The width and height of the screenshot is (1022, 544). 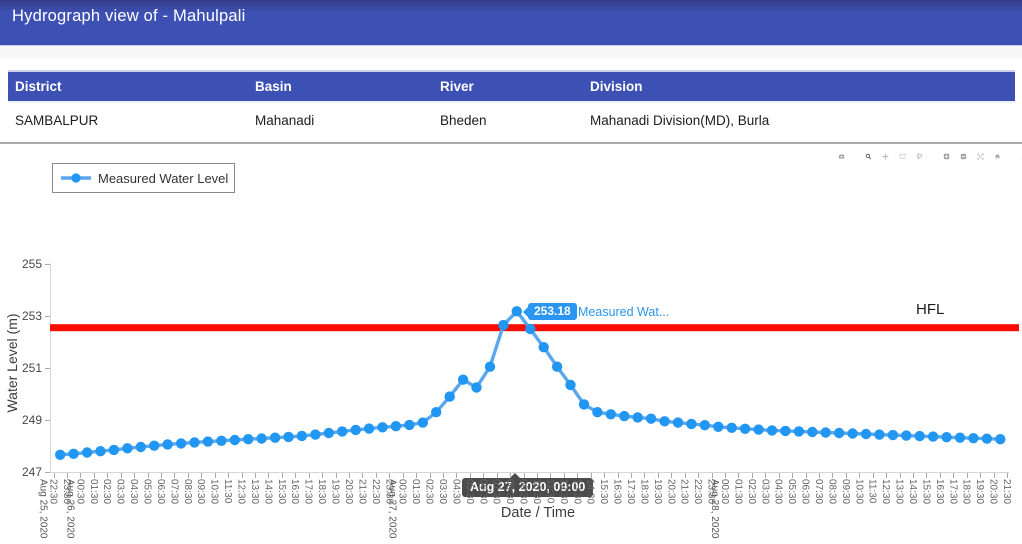 What do you see at coordinates (143, 178) in the screenshot?
I see `legend-item-measured-water-level: Measured Water Level` at bounding box center [143, 178].